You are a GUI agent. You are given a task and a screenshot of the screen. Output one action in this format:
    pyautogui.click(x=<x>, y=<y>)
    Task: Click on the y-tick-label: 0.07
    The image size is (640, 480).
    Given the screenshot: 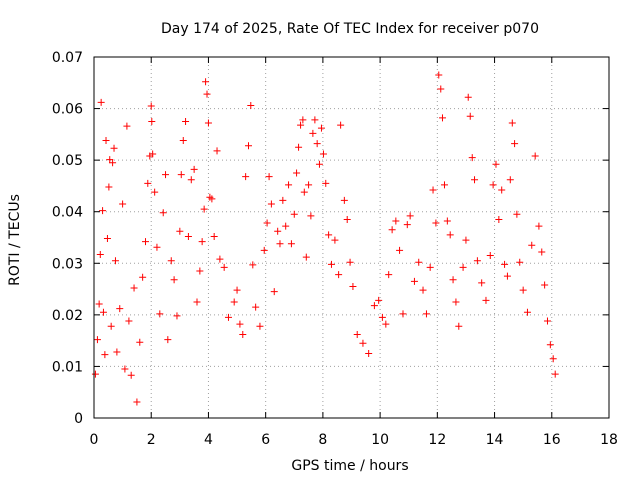 What is the action you would take?
    pyautogui.click(x=67, y=58)
    